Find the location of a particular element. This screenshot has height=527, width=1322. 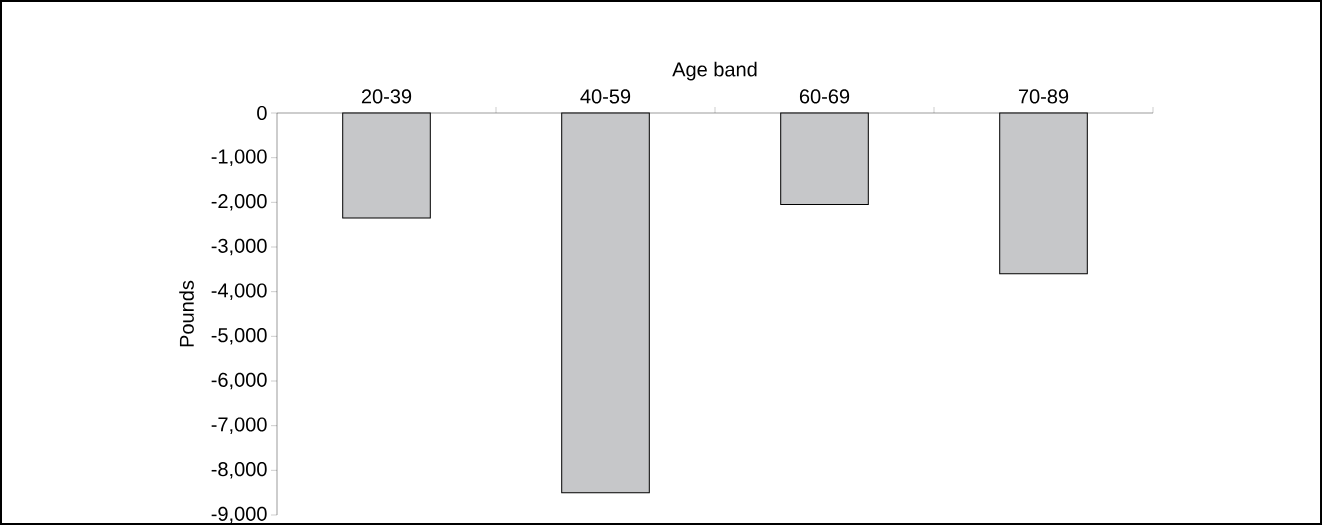

y-tick-label: 0 is located at coordinates (262, 113).